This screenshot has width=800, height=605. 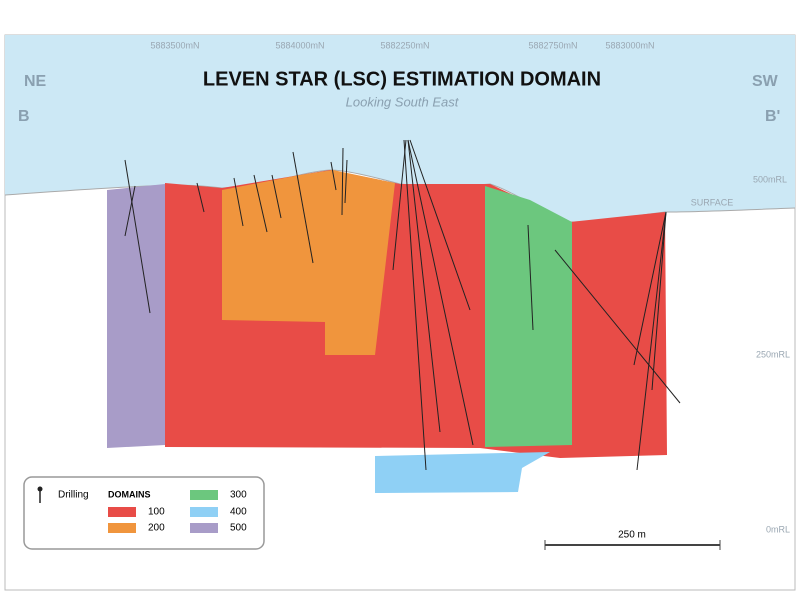 What do you see at coordinates (24, 116) in the screenshot?
I see `corner-label: B` at bounding box center [24, 116].